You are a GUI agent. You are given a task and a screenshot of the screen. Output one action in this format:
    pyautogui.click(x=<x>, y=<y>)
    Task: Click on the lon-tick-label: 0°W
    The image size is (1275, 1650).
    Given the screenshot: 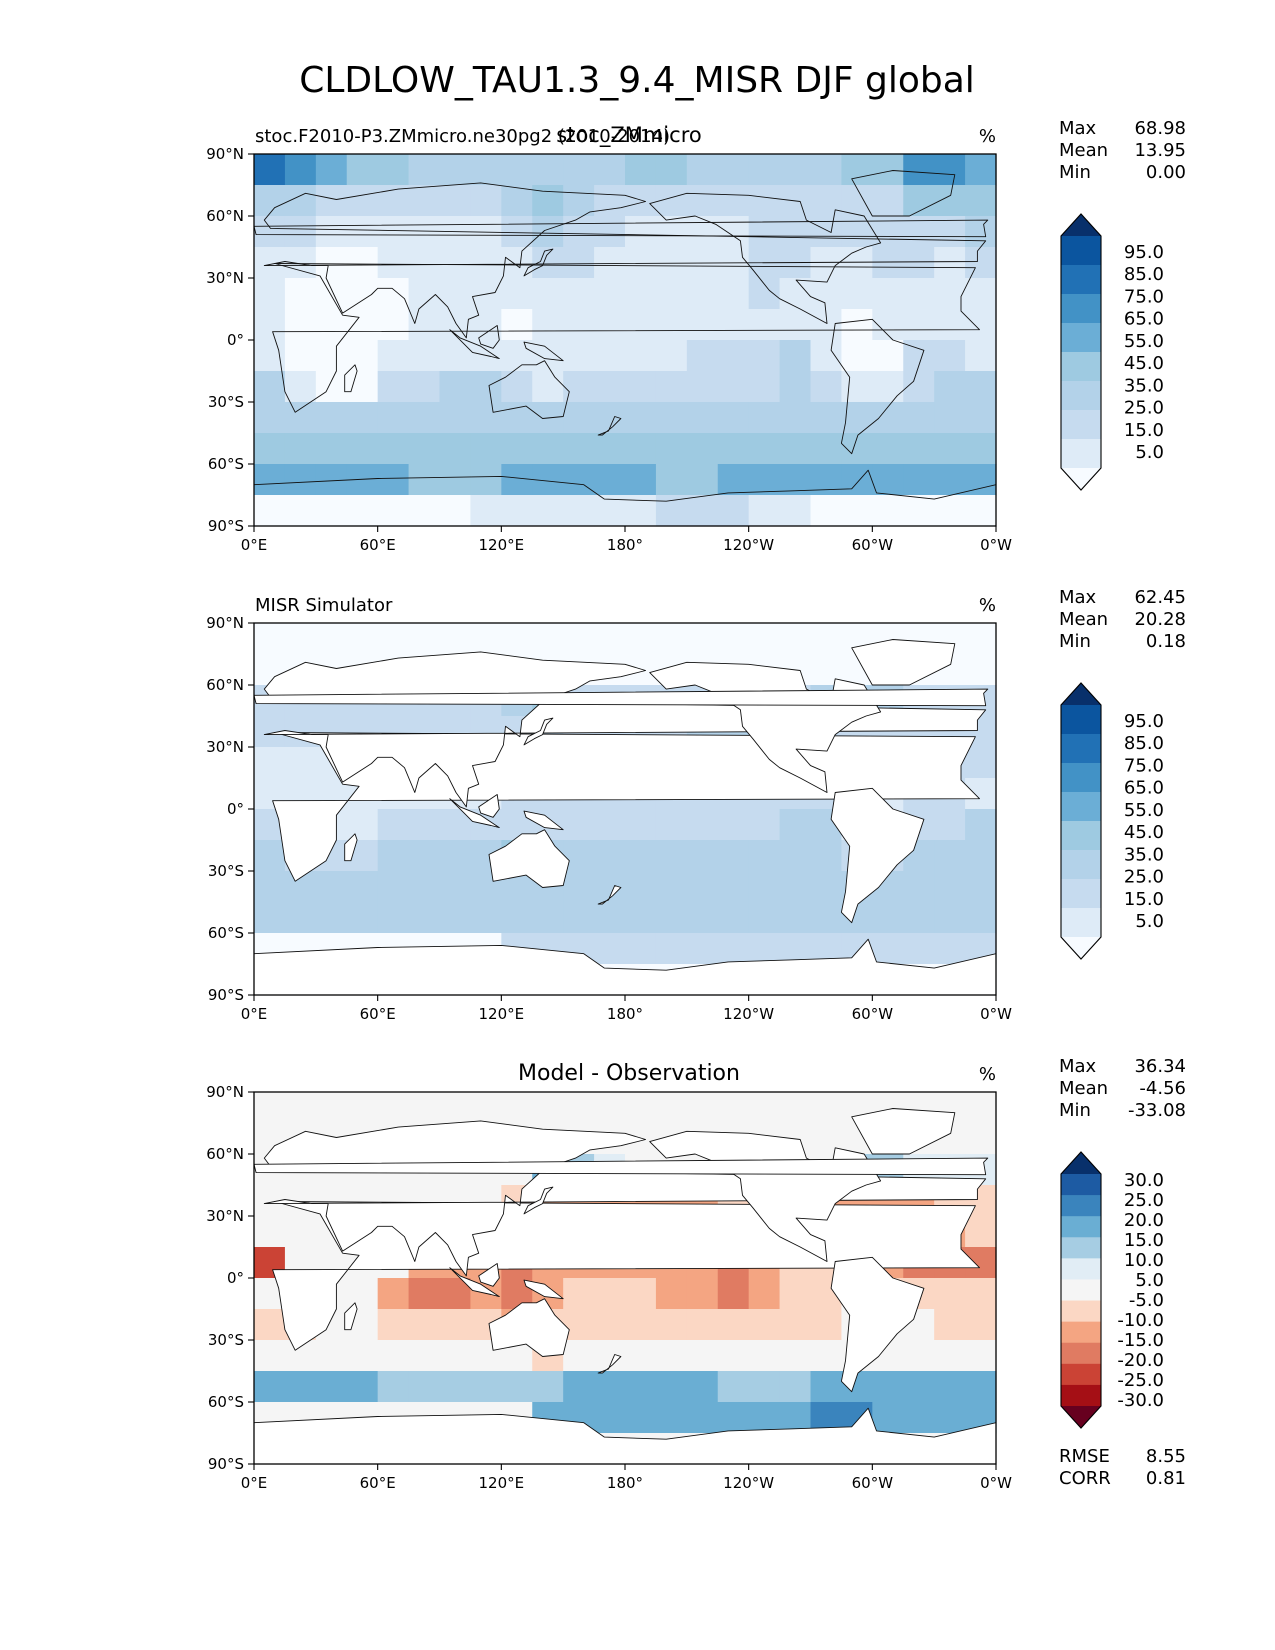 What is the action you would take?
    pyautogui.click(x=996, y=1483)
    